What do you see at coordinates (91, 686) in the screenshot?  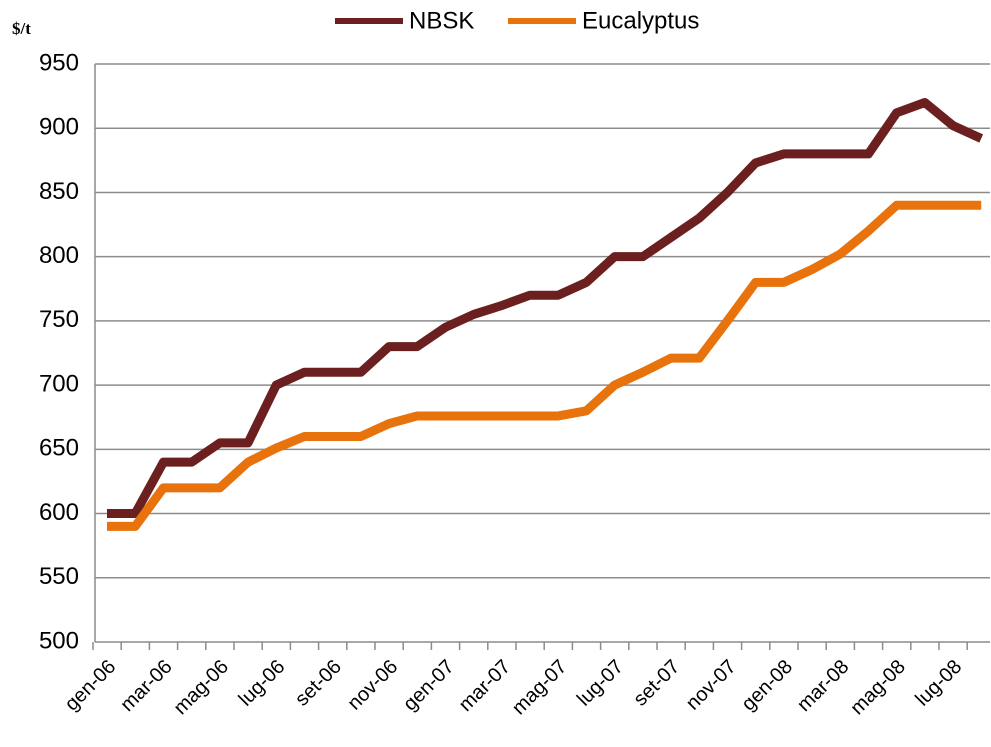 I see `x-tick-label: gen-06` at bounding box center [91, 686].